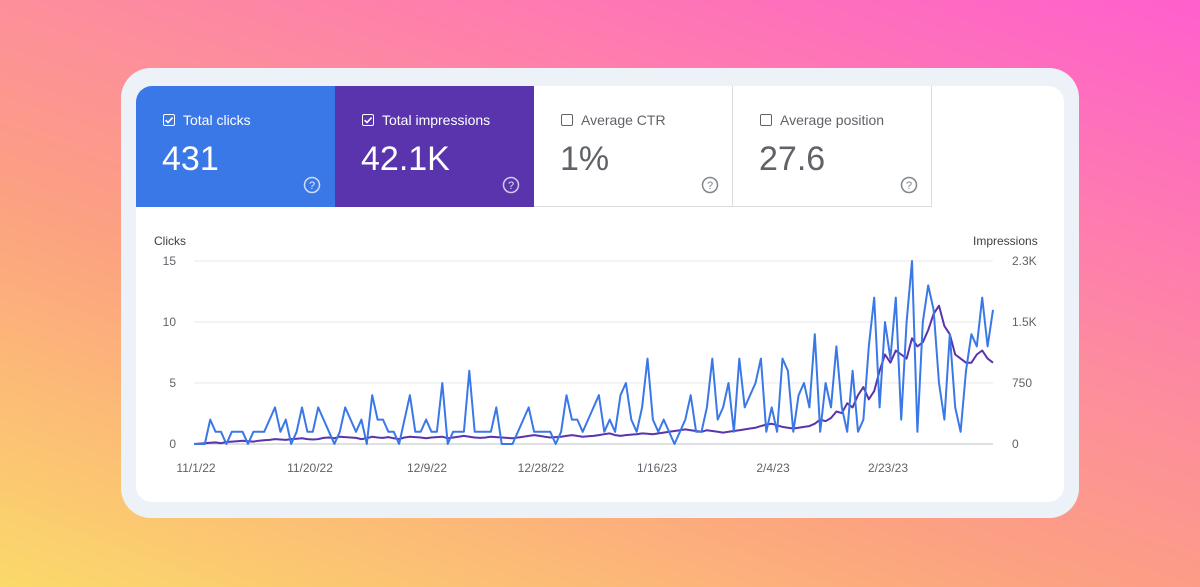  What do you see at coordinates (1022, 383) in the screenshot?
I see `right-tick-label: 750` at bounding box center [1022, 383].